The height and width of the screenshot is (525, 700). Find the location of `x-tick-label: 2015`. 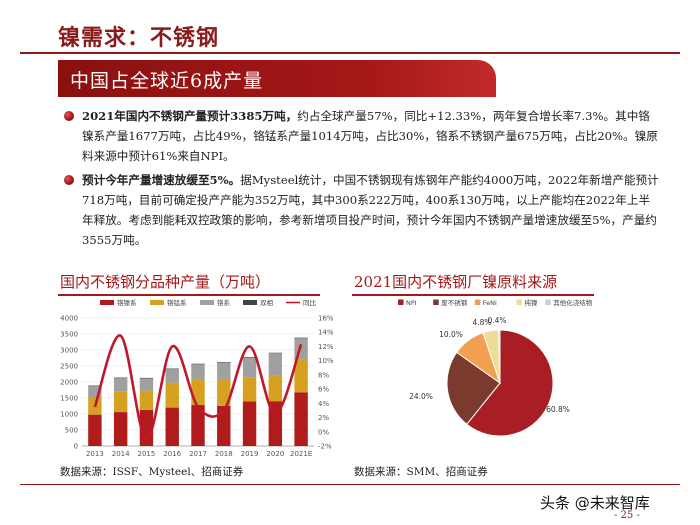

x-tick-label: 2015 is located at coordinates (147, 454).